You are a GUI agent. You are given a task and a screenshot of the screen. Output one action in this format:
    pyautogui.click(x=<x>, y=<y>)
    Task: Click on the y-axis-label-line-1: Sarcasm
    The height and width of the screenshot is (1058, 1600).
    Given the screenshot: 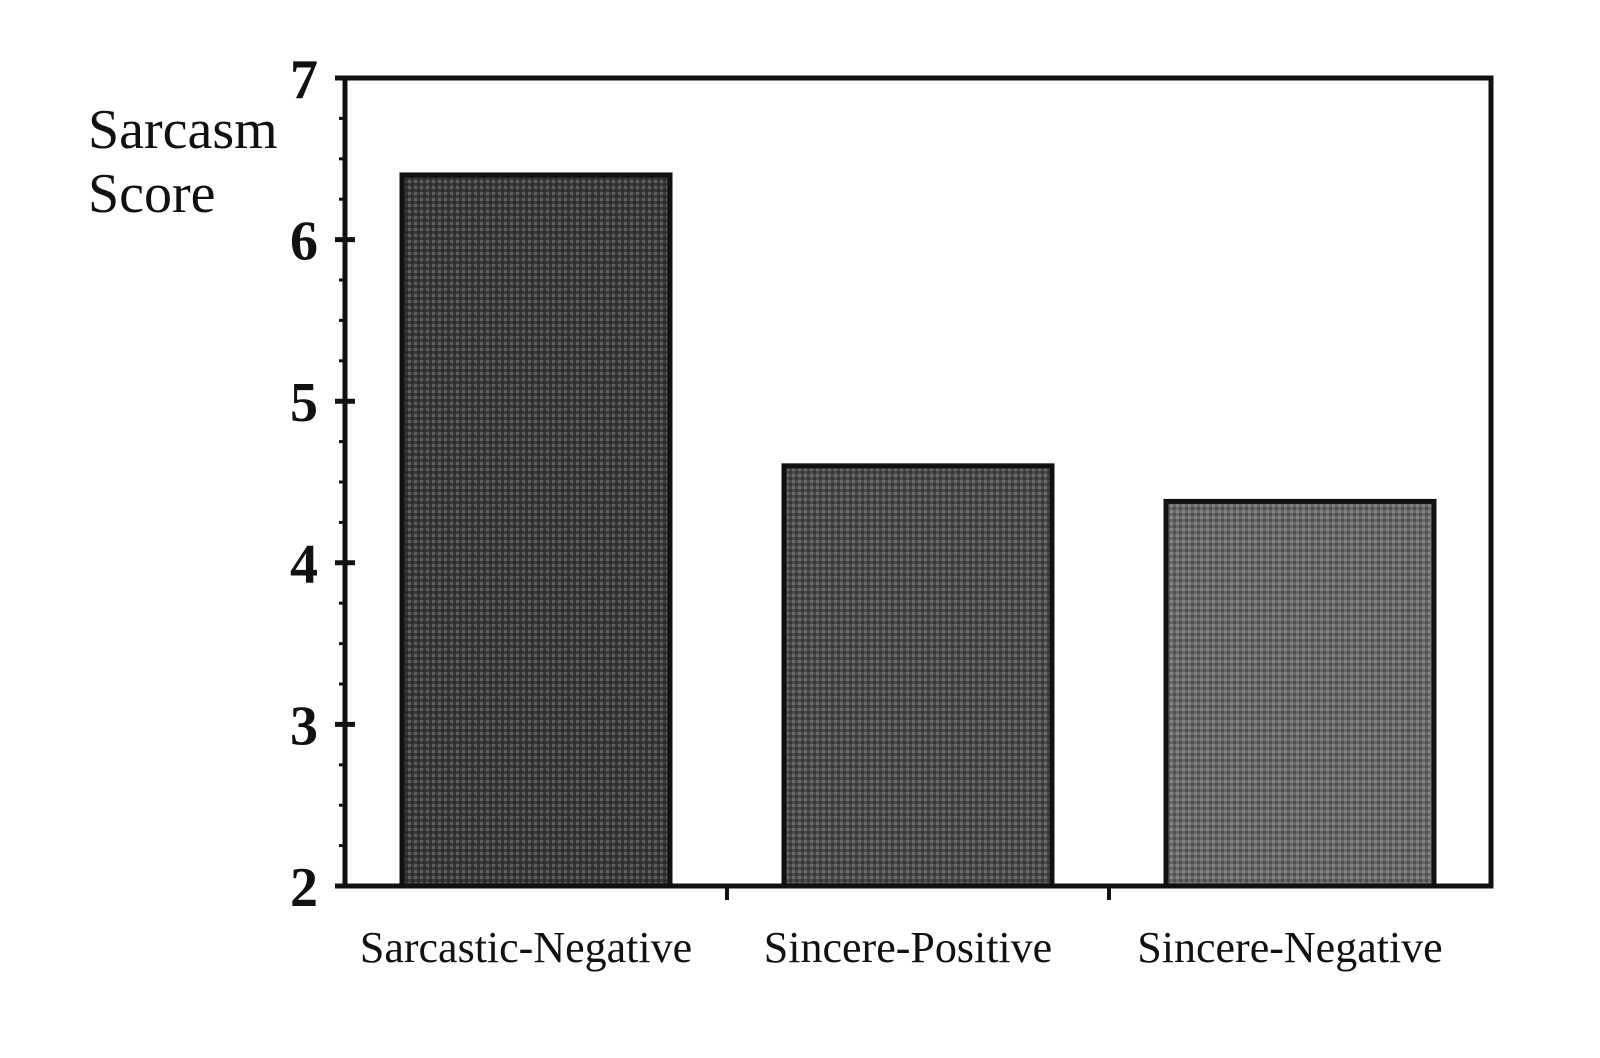 What is the action you would take?
    pyautogui.click(x=183, y=130)
    